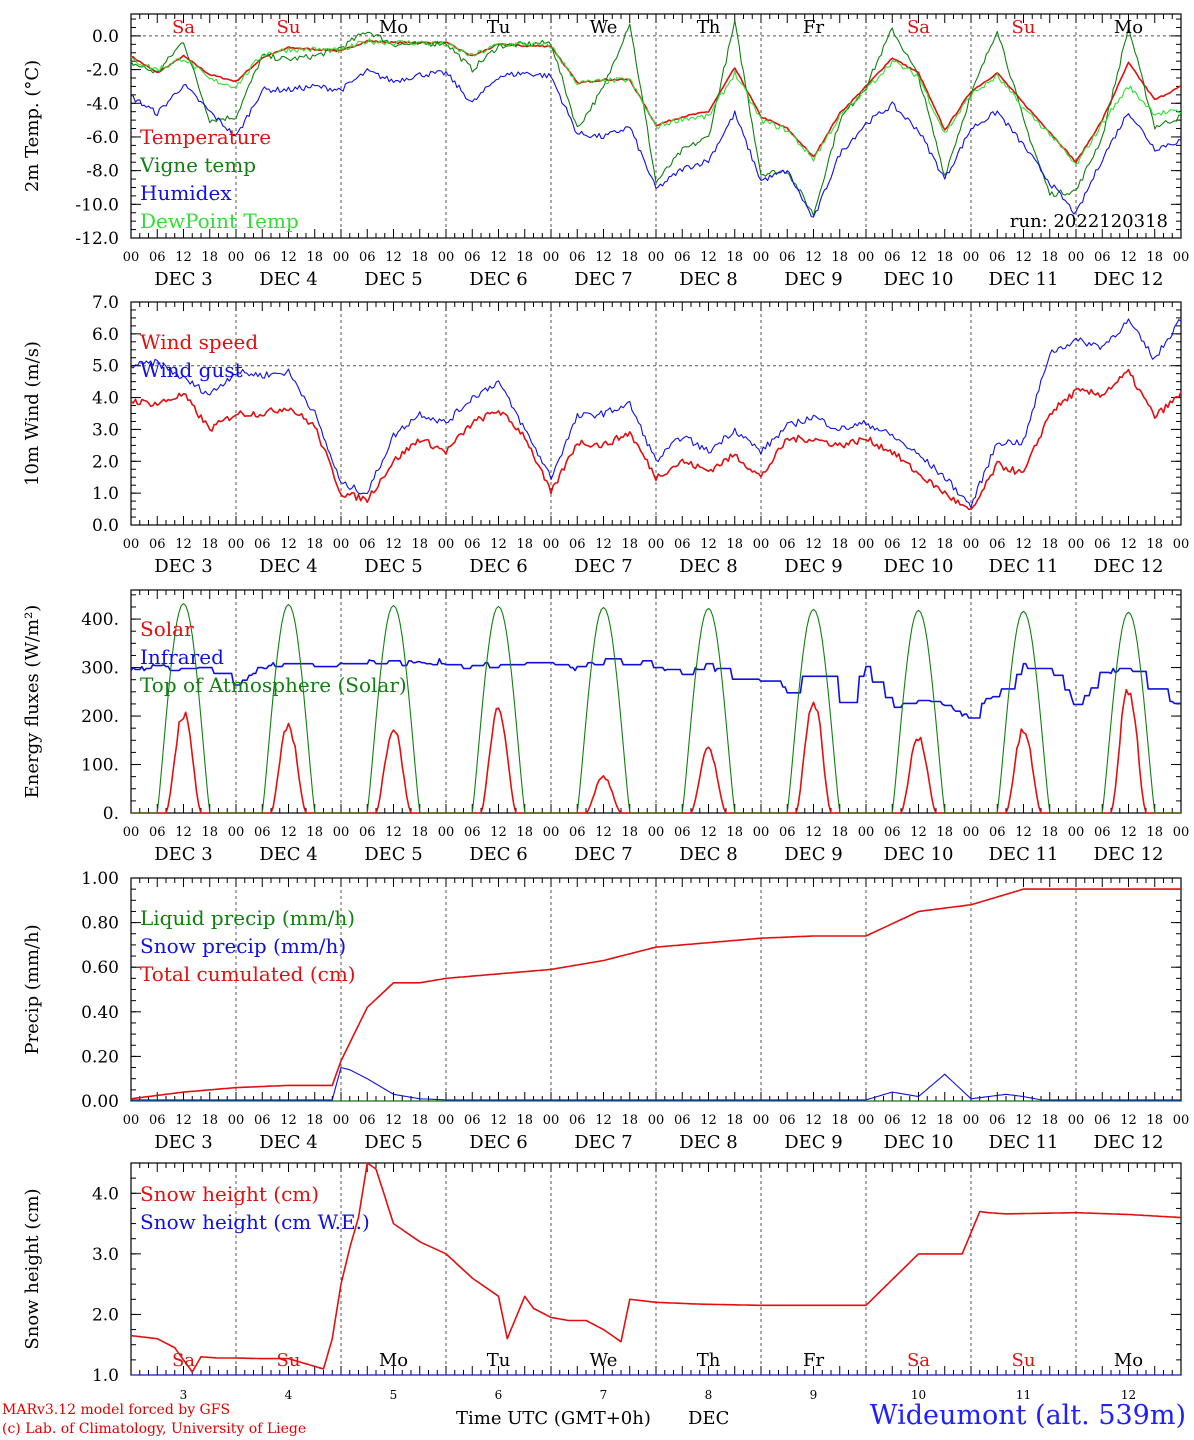  I want to click on date-label: DEC 8, so click(708, 279).